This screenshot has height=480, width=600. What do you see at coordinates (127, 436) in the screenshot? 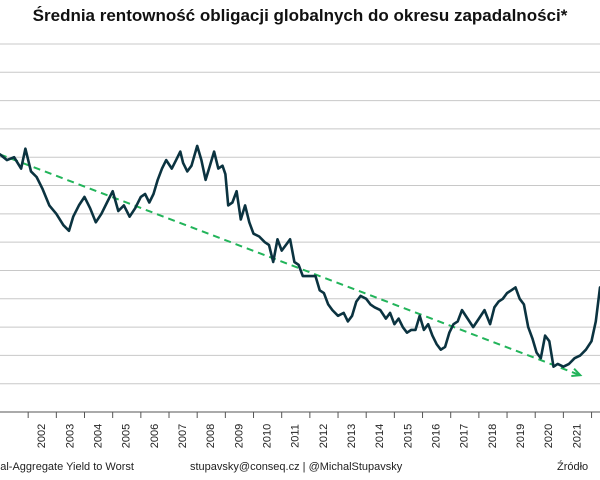
I see `x-tick-label: 2005` at bounding box center [127, 436].